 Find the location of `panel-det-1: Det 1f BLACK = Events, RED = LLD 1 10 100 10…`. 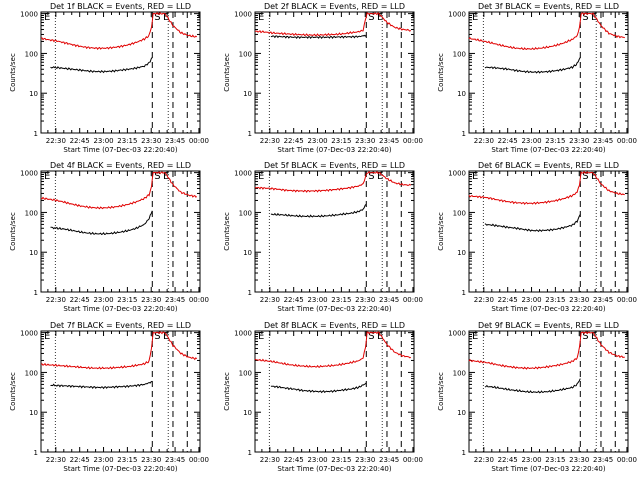

panel-det-1: Det 1f BLACK = Events, RED = LLD 1 10 100 10… is located at coordinates (109, 78).